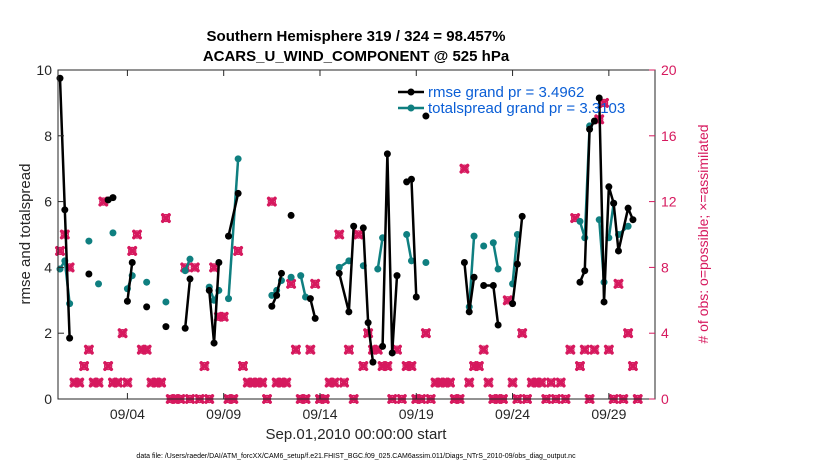  I want to click on x-tick-label: 09/09, so click(223, 414).